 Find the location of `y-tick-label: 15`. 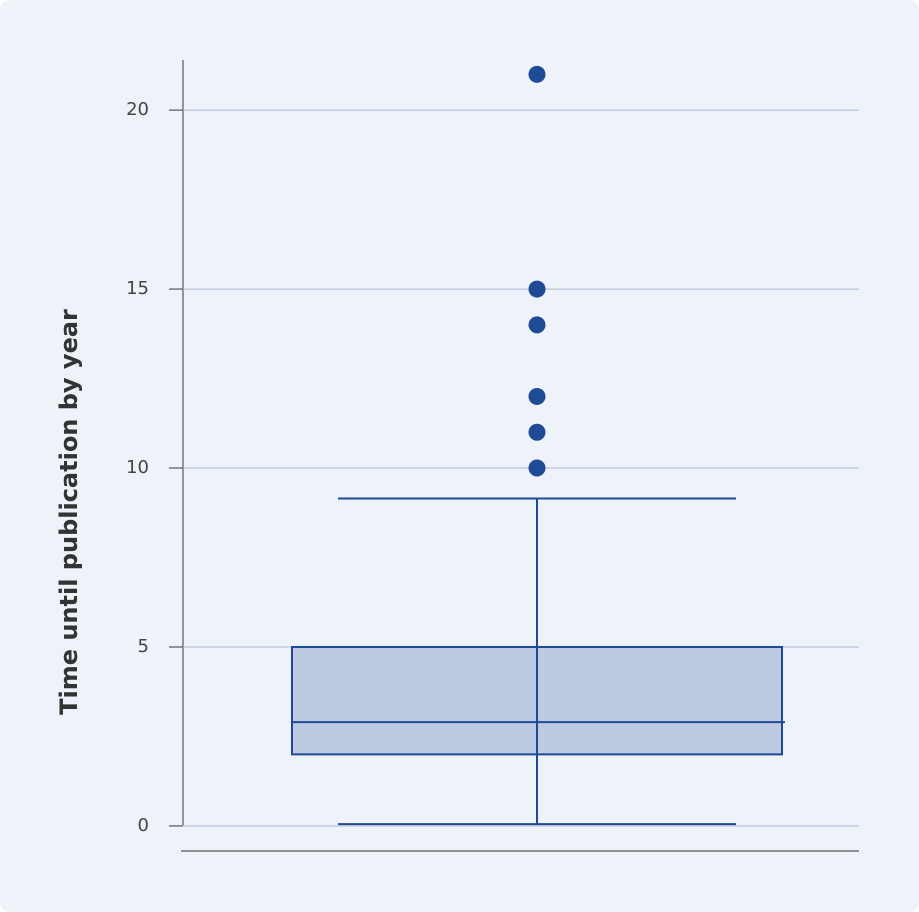

y-tick-label: 15 is located at coordinates (137, 288).